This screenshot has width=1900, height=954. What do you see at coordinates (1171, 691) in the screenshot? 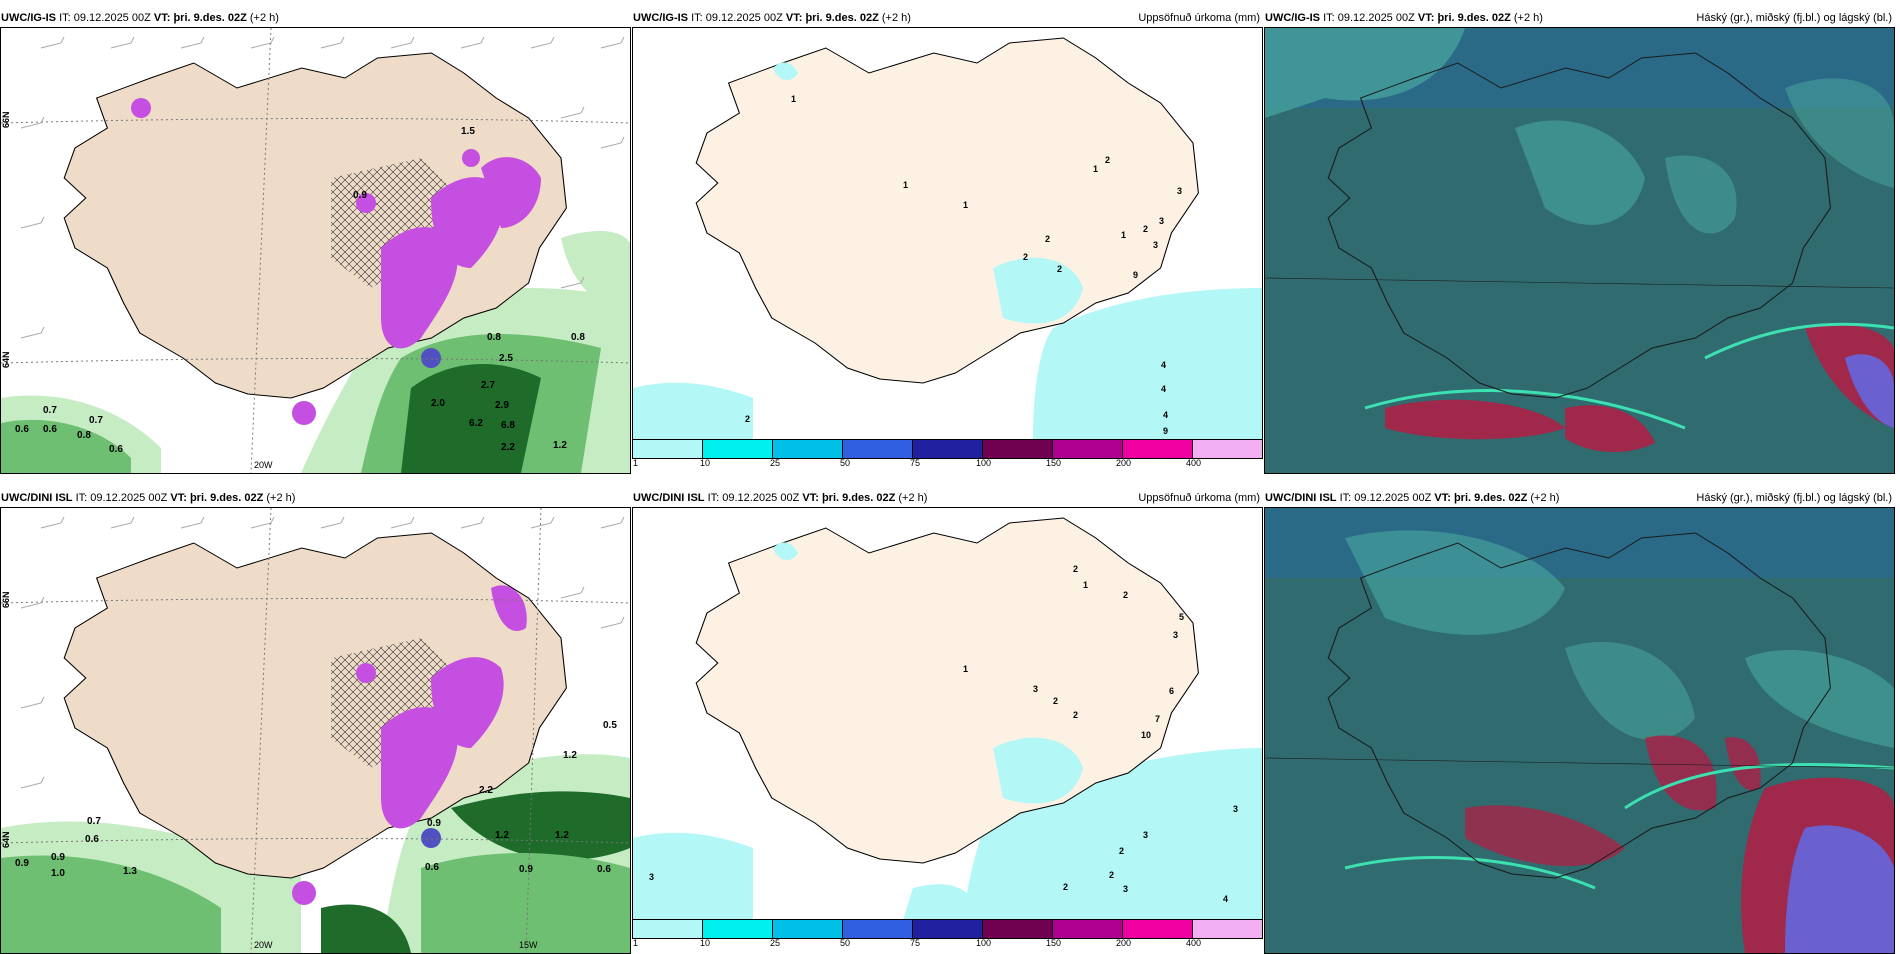
I see `svg-text: 6` at bounding box center [1171, 691].